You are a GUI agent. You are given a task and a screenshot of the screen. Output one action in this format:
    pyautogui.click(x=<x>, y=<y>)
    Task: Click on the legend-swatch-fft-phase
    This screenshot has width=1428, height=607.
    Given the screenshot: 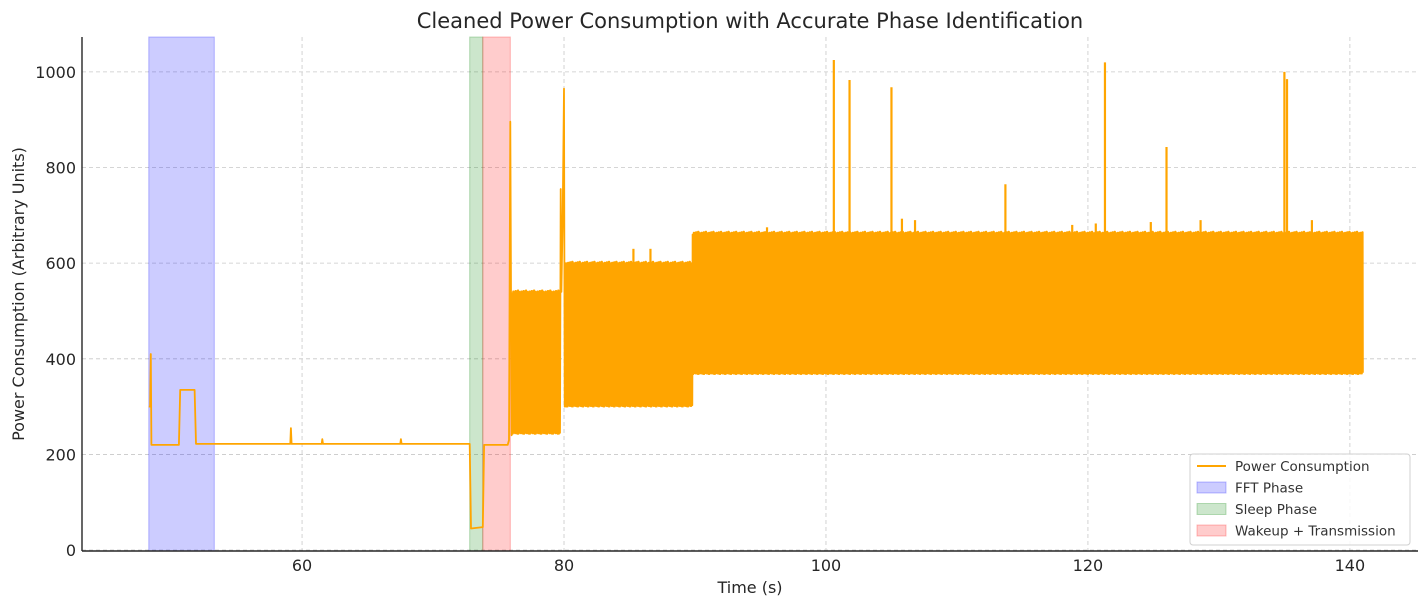 What is the action you would take?
    pyautogui.click(x=1211, y=487)
    